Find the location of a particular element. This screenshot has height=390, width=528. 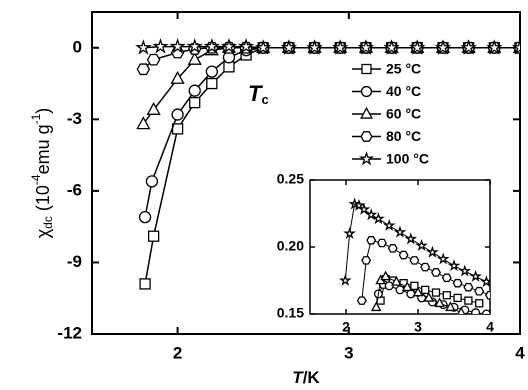

label-part: χ is located at coordinates (43, 233).